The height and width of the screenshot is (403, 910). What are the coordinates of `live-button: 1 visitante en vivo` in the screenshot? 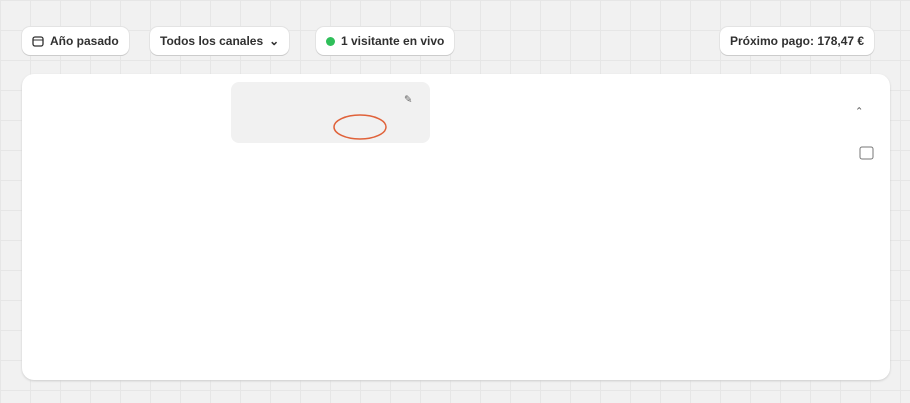 It's located at (385, 41).